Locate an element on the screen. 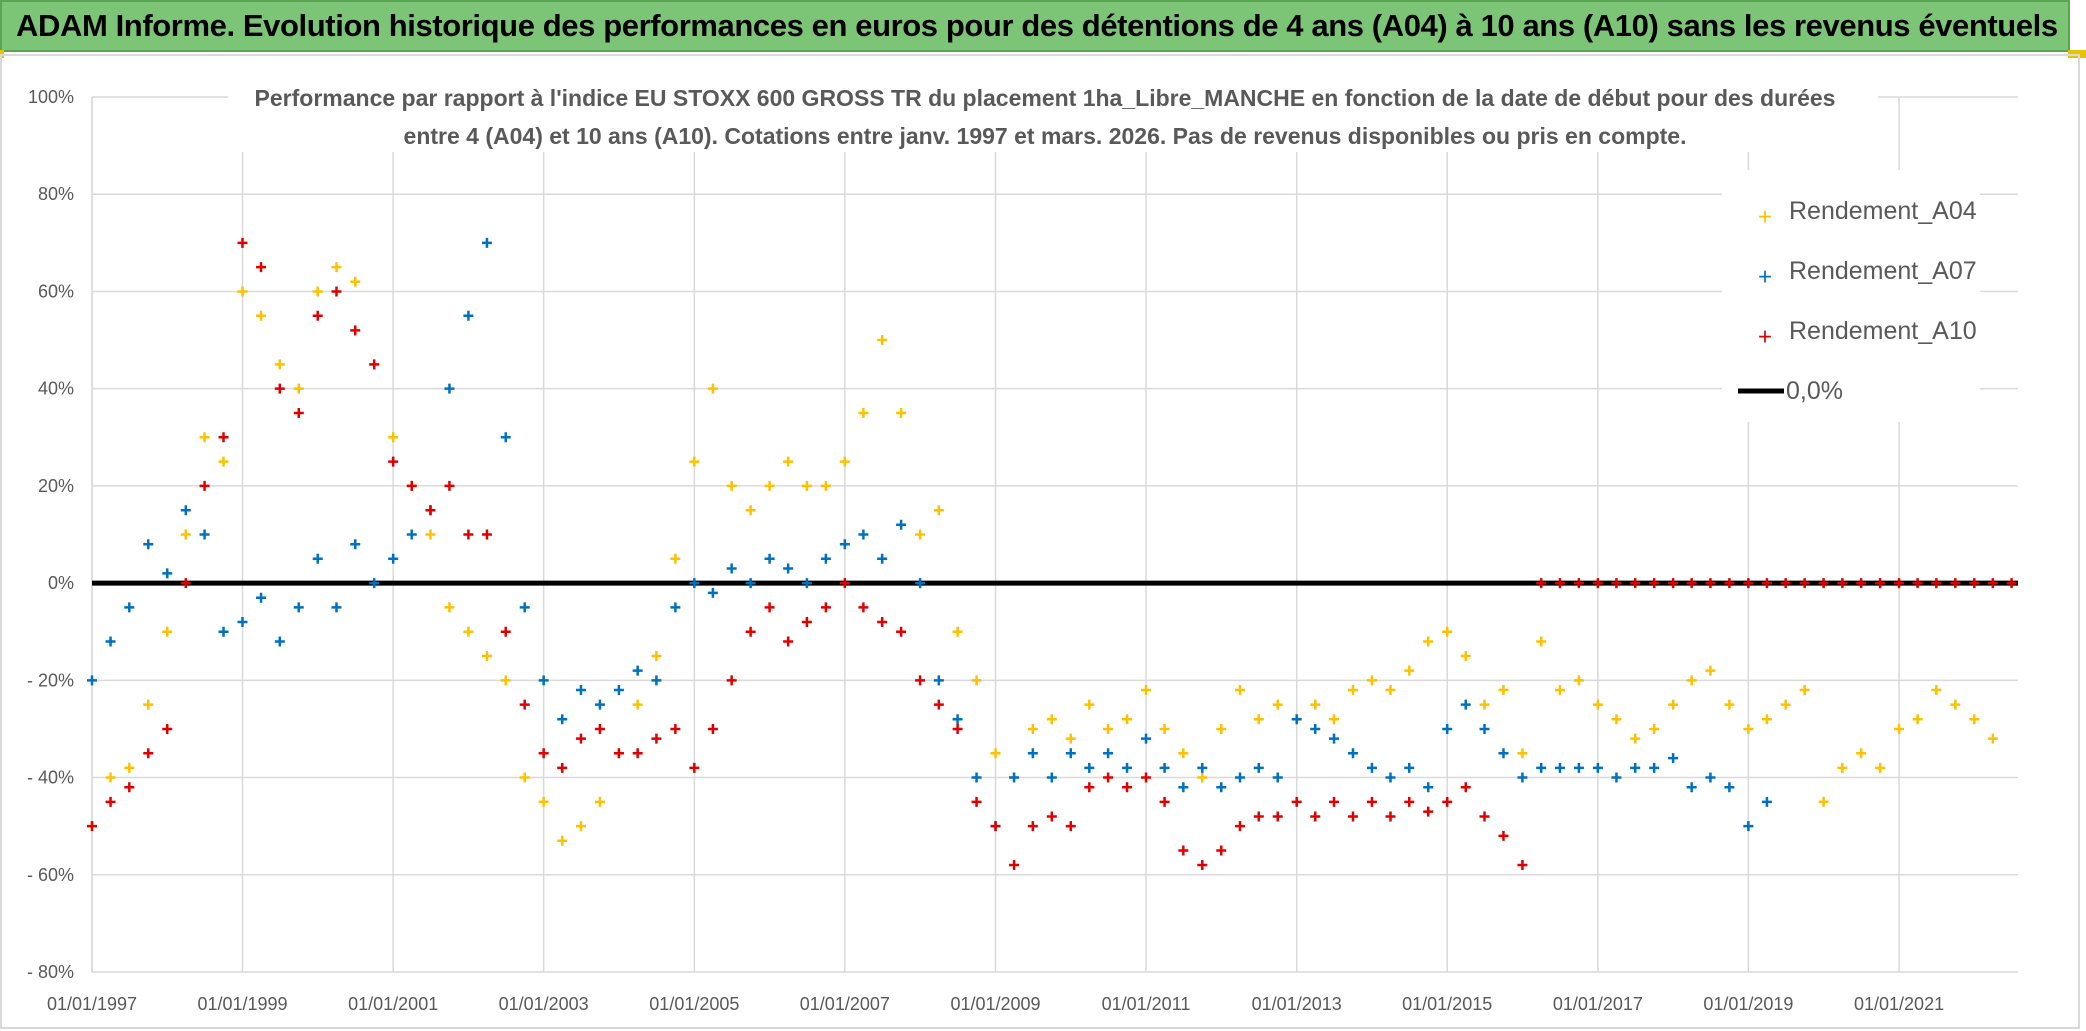 This screenshot has width=2086, height=1031. y-tick-label: 80% is located at coordinates (56, 194).